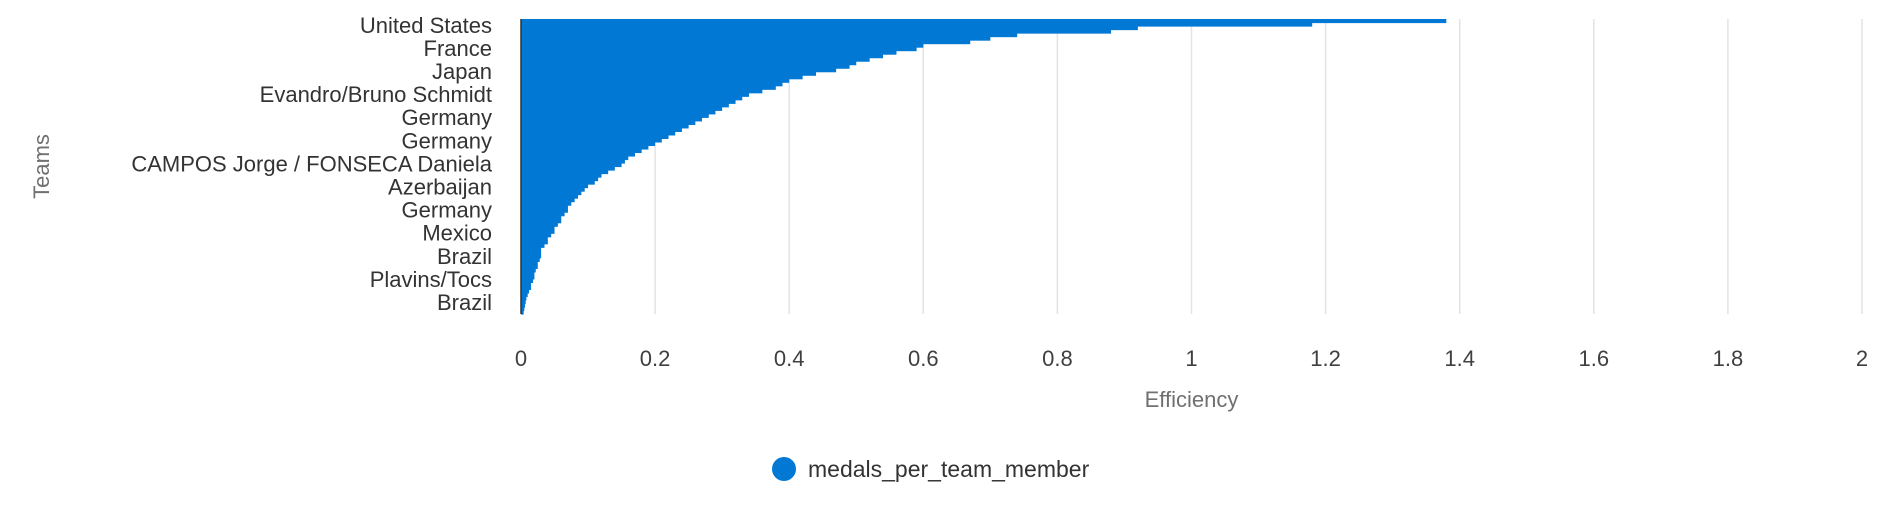  I want to click on category-label: Germany, so click(447, 210).